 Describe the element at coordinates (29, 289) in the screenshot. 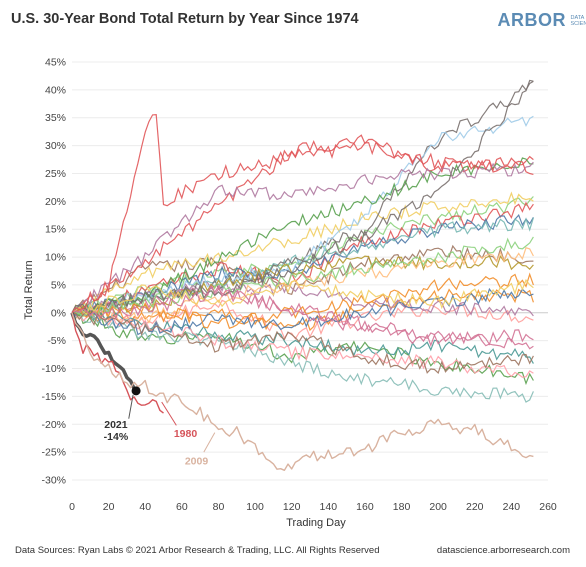

I see `y-axis-label: Total Return` at that location.